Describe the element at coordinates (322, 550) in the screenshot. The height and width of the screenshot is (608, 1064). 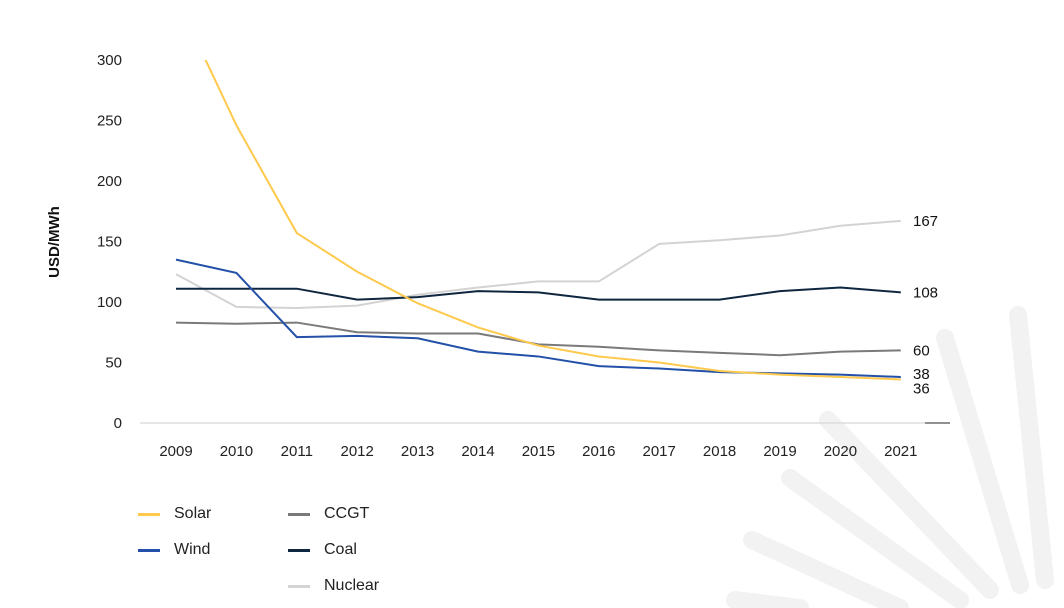
I see `legend-item-coal: Coal` at that location.